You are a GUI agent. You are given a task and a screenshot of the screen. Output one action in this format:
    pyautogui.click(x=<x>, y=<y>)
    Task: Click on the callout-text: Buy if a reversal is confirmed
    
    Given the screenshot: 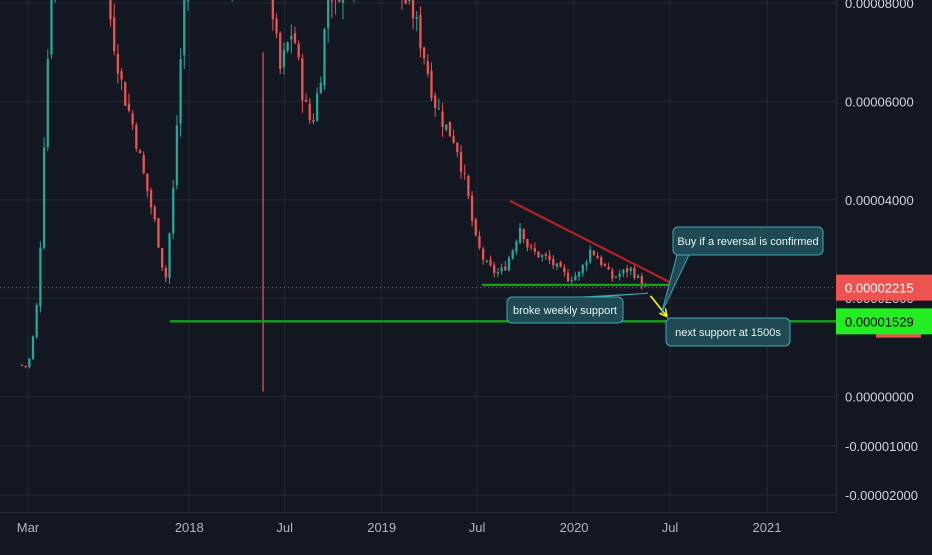 What is the action you would take?
    pyautogui.click(x=747, y=242)
    